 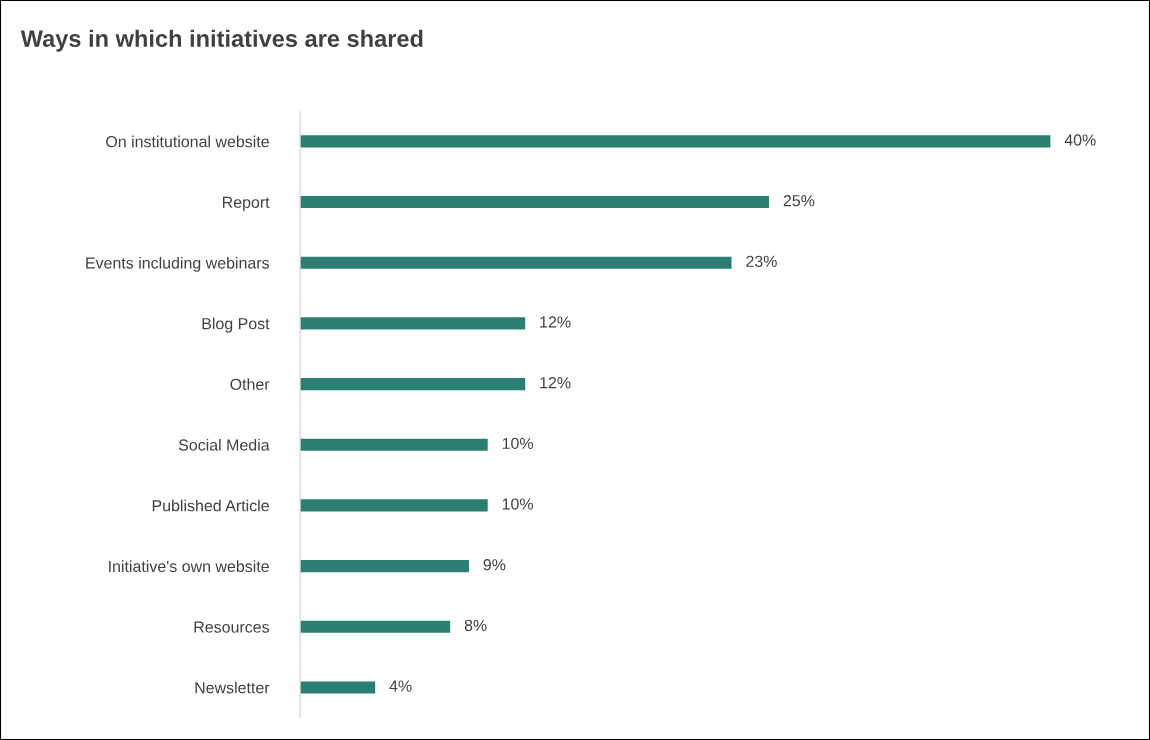 I want to click on y-tick-label: On institutional website, so click(x=187, y=141).